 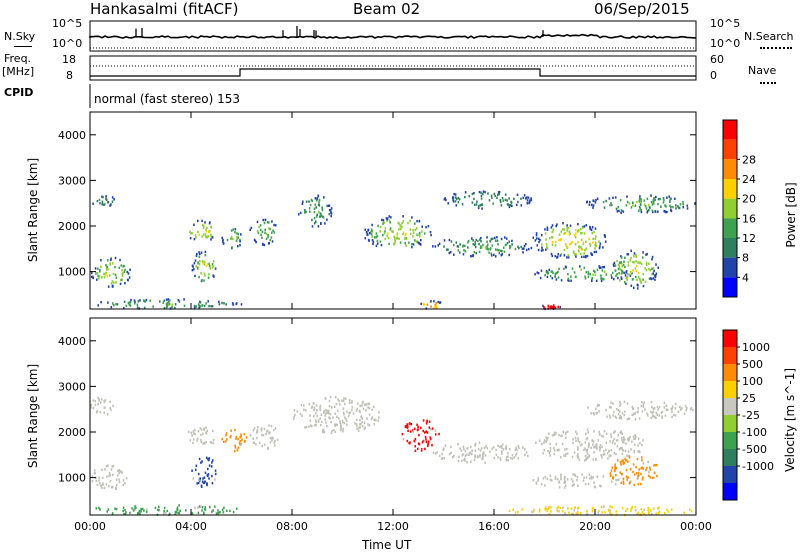 What do you see at coordinates (749, 199) in the screenshot?
I see `power-colorbar-tick-label: 20` at bounding box center [749, 199].